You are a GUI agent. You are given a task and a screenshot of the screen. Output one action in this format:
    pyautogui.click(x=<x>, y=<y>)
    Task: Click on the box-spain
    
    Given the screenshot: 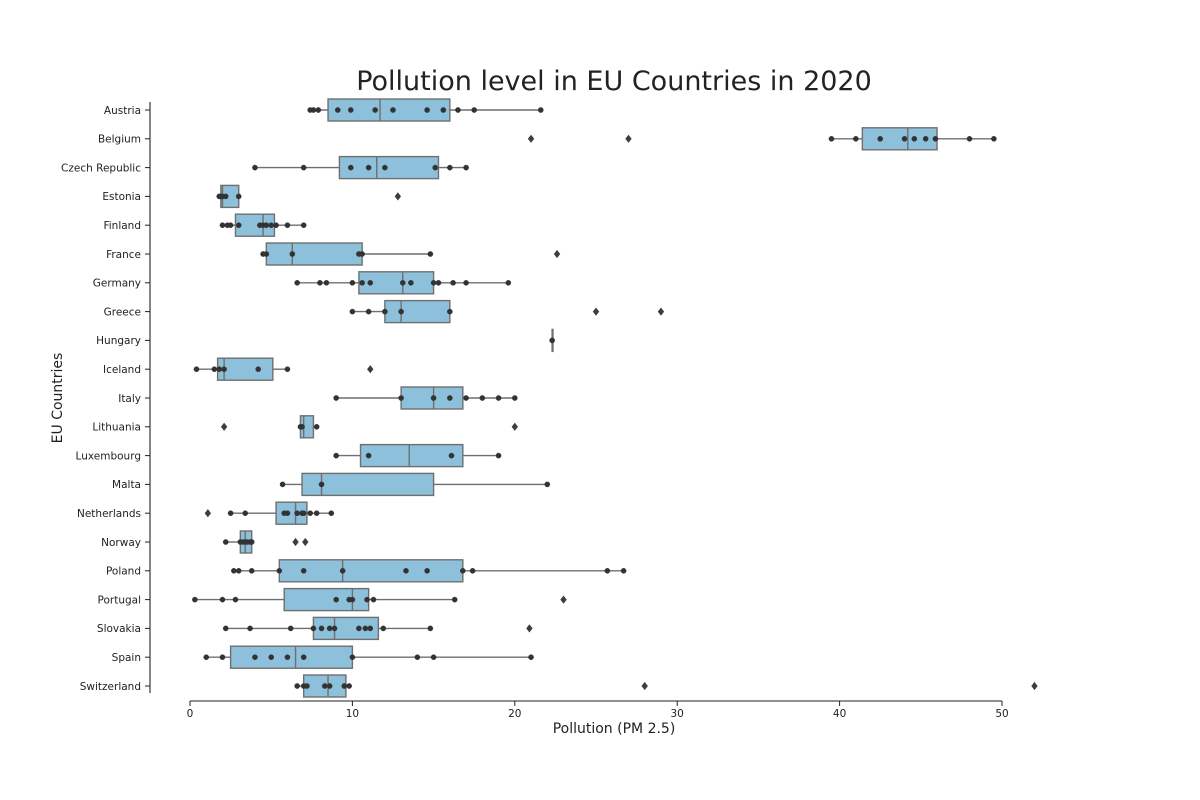 What is the action you would take?
    pyautogui.click(x=291, y=657)
    